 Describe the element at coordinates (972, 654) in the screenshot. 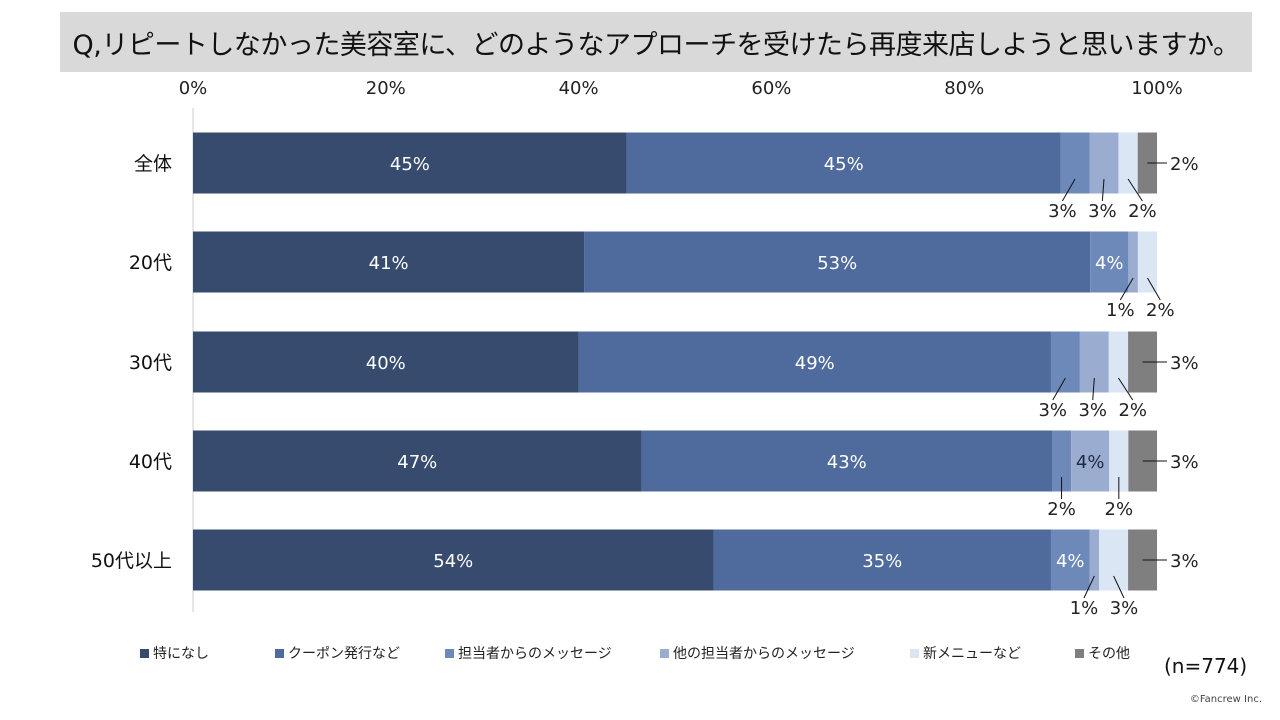

I see `legend-label: 新メニューなど` at that location.